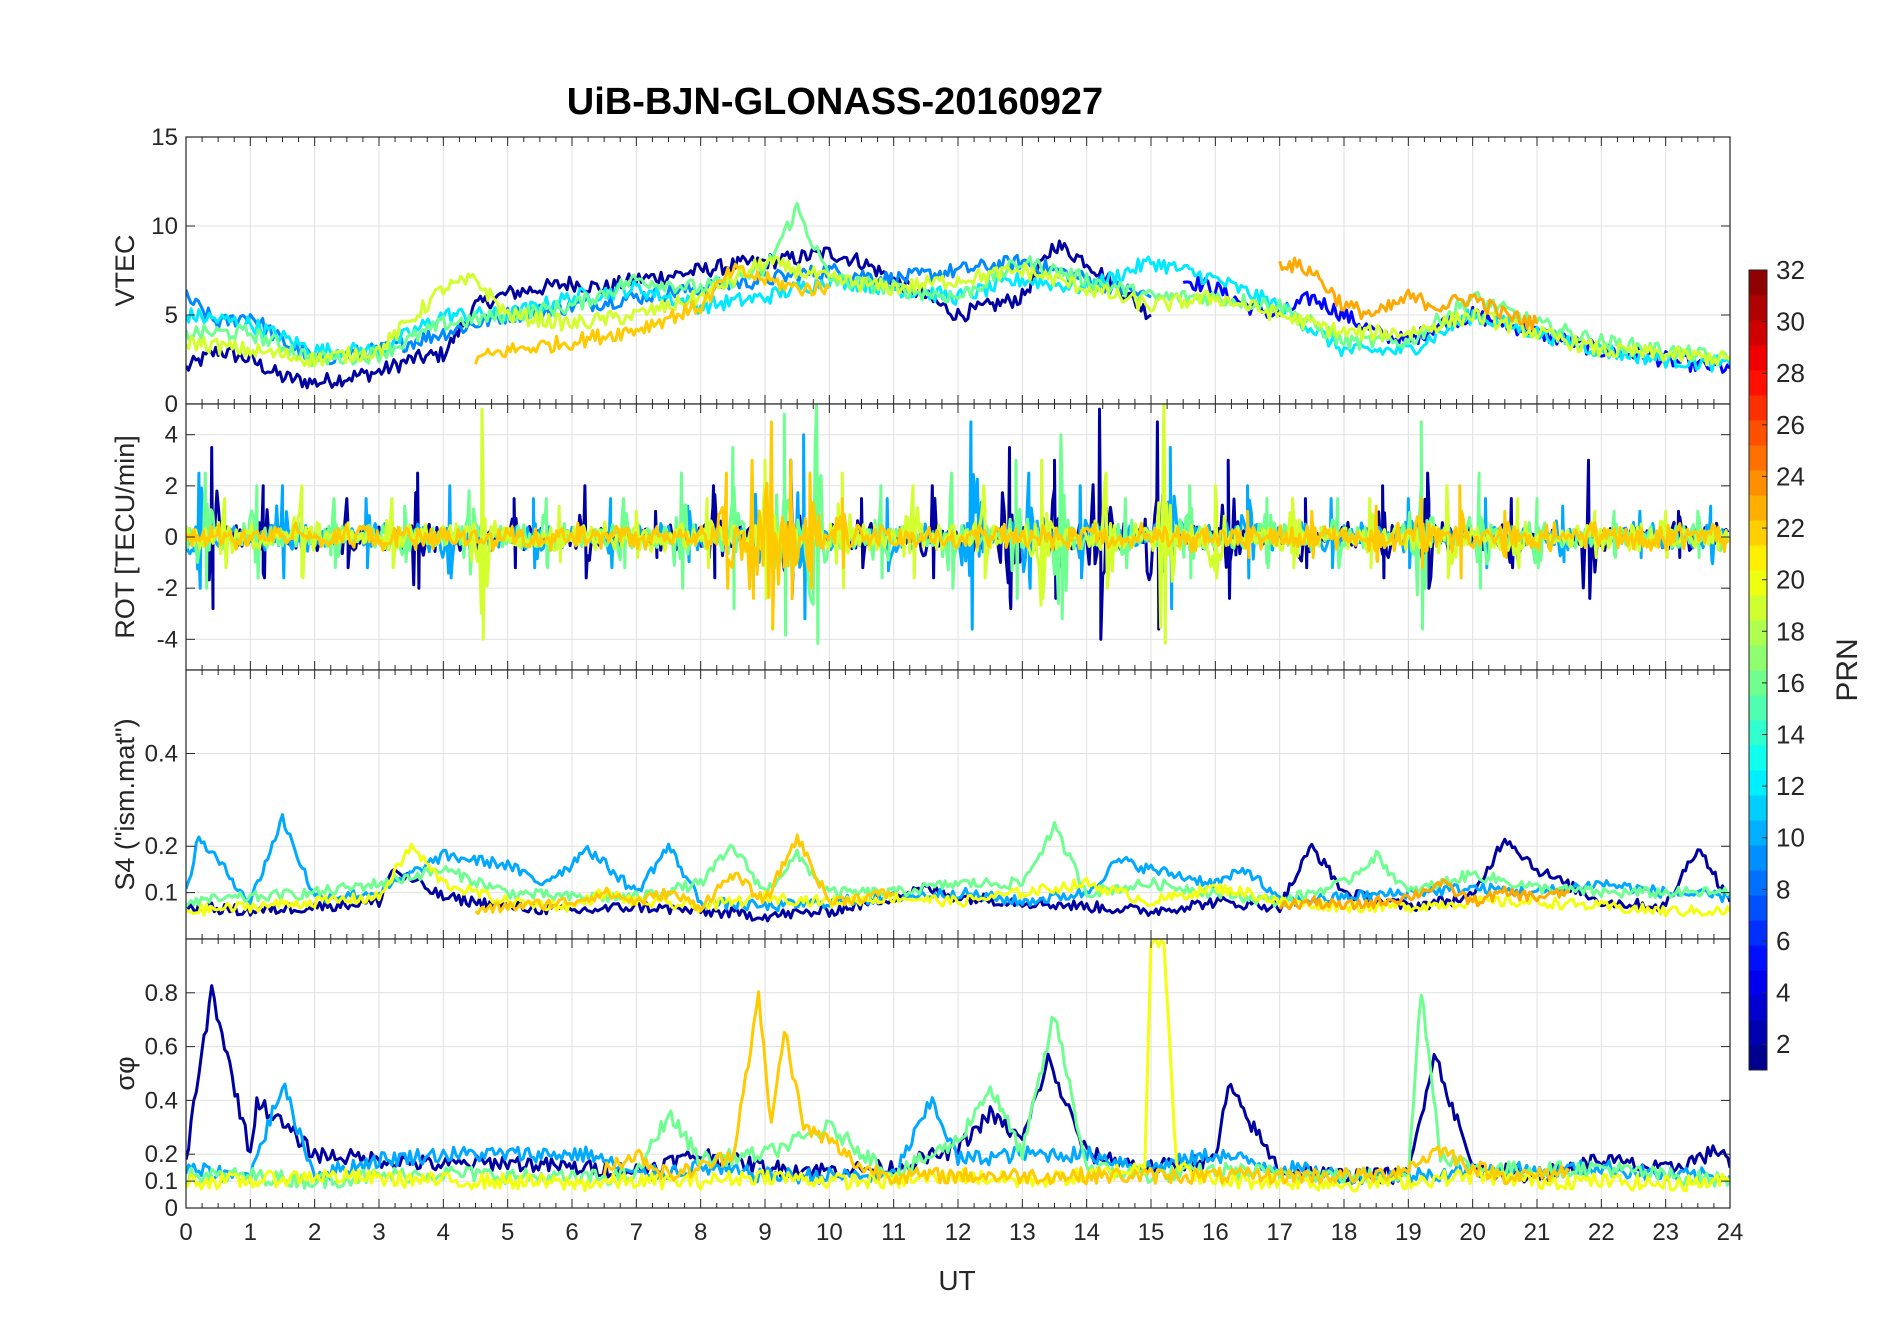 This screenshot has width=1902, height=1330. What do you see at coordinates (125, 270) in the screenshot?
I see `y-axis-label-vtec: VTEC` at bounding box center [125, 270].